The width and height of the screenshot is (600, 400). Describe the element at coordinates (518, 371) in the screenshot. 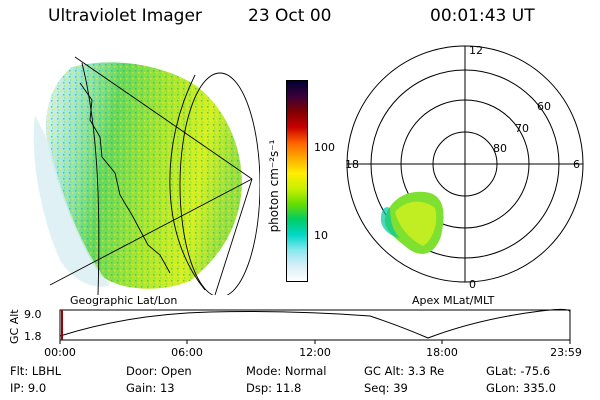

I see `glat-readout: GLat: -75.6` at that location.